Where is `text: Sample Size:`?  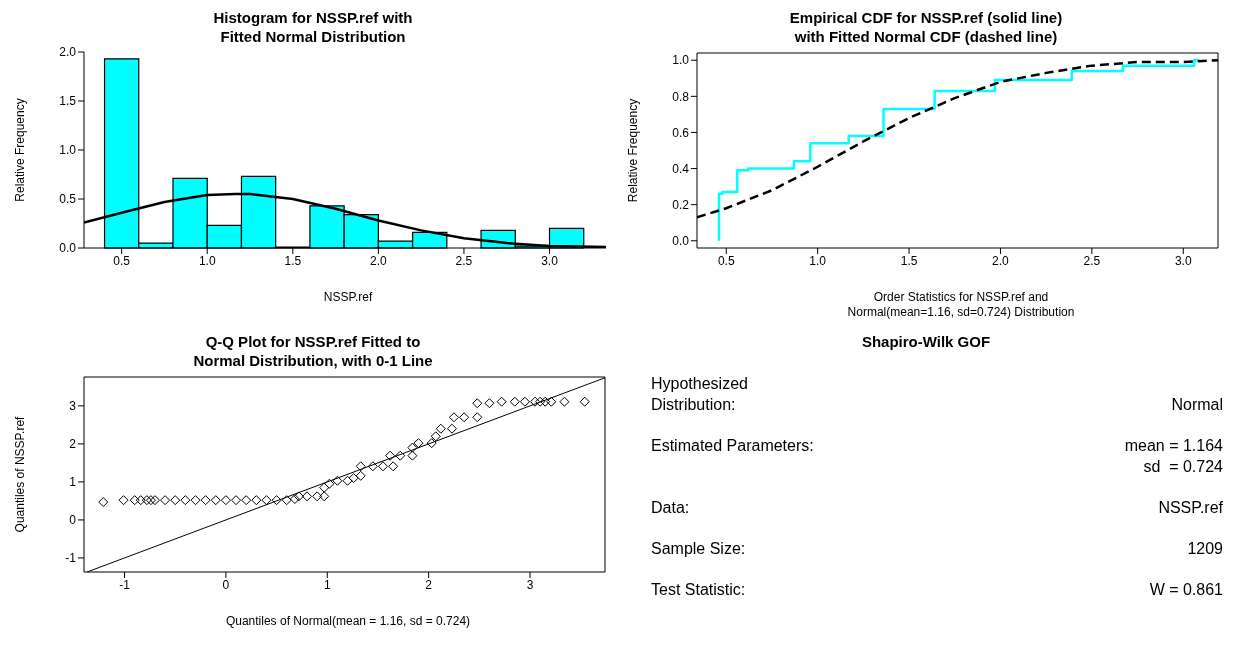 text: Sample Size: is located at coordinates (698, 549).